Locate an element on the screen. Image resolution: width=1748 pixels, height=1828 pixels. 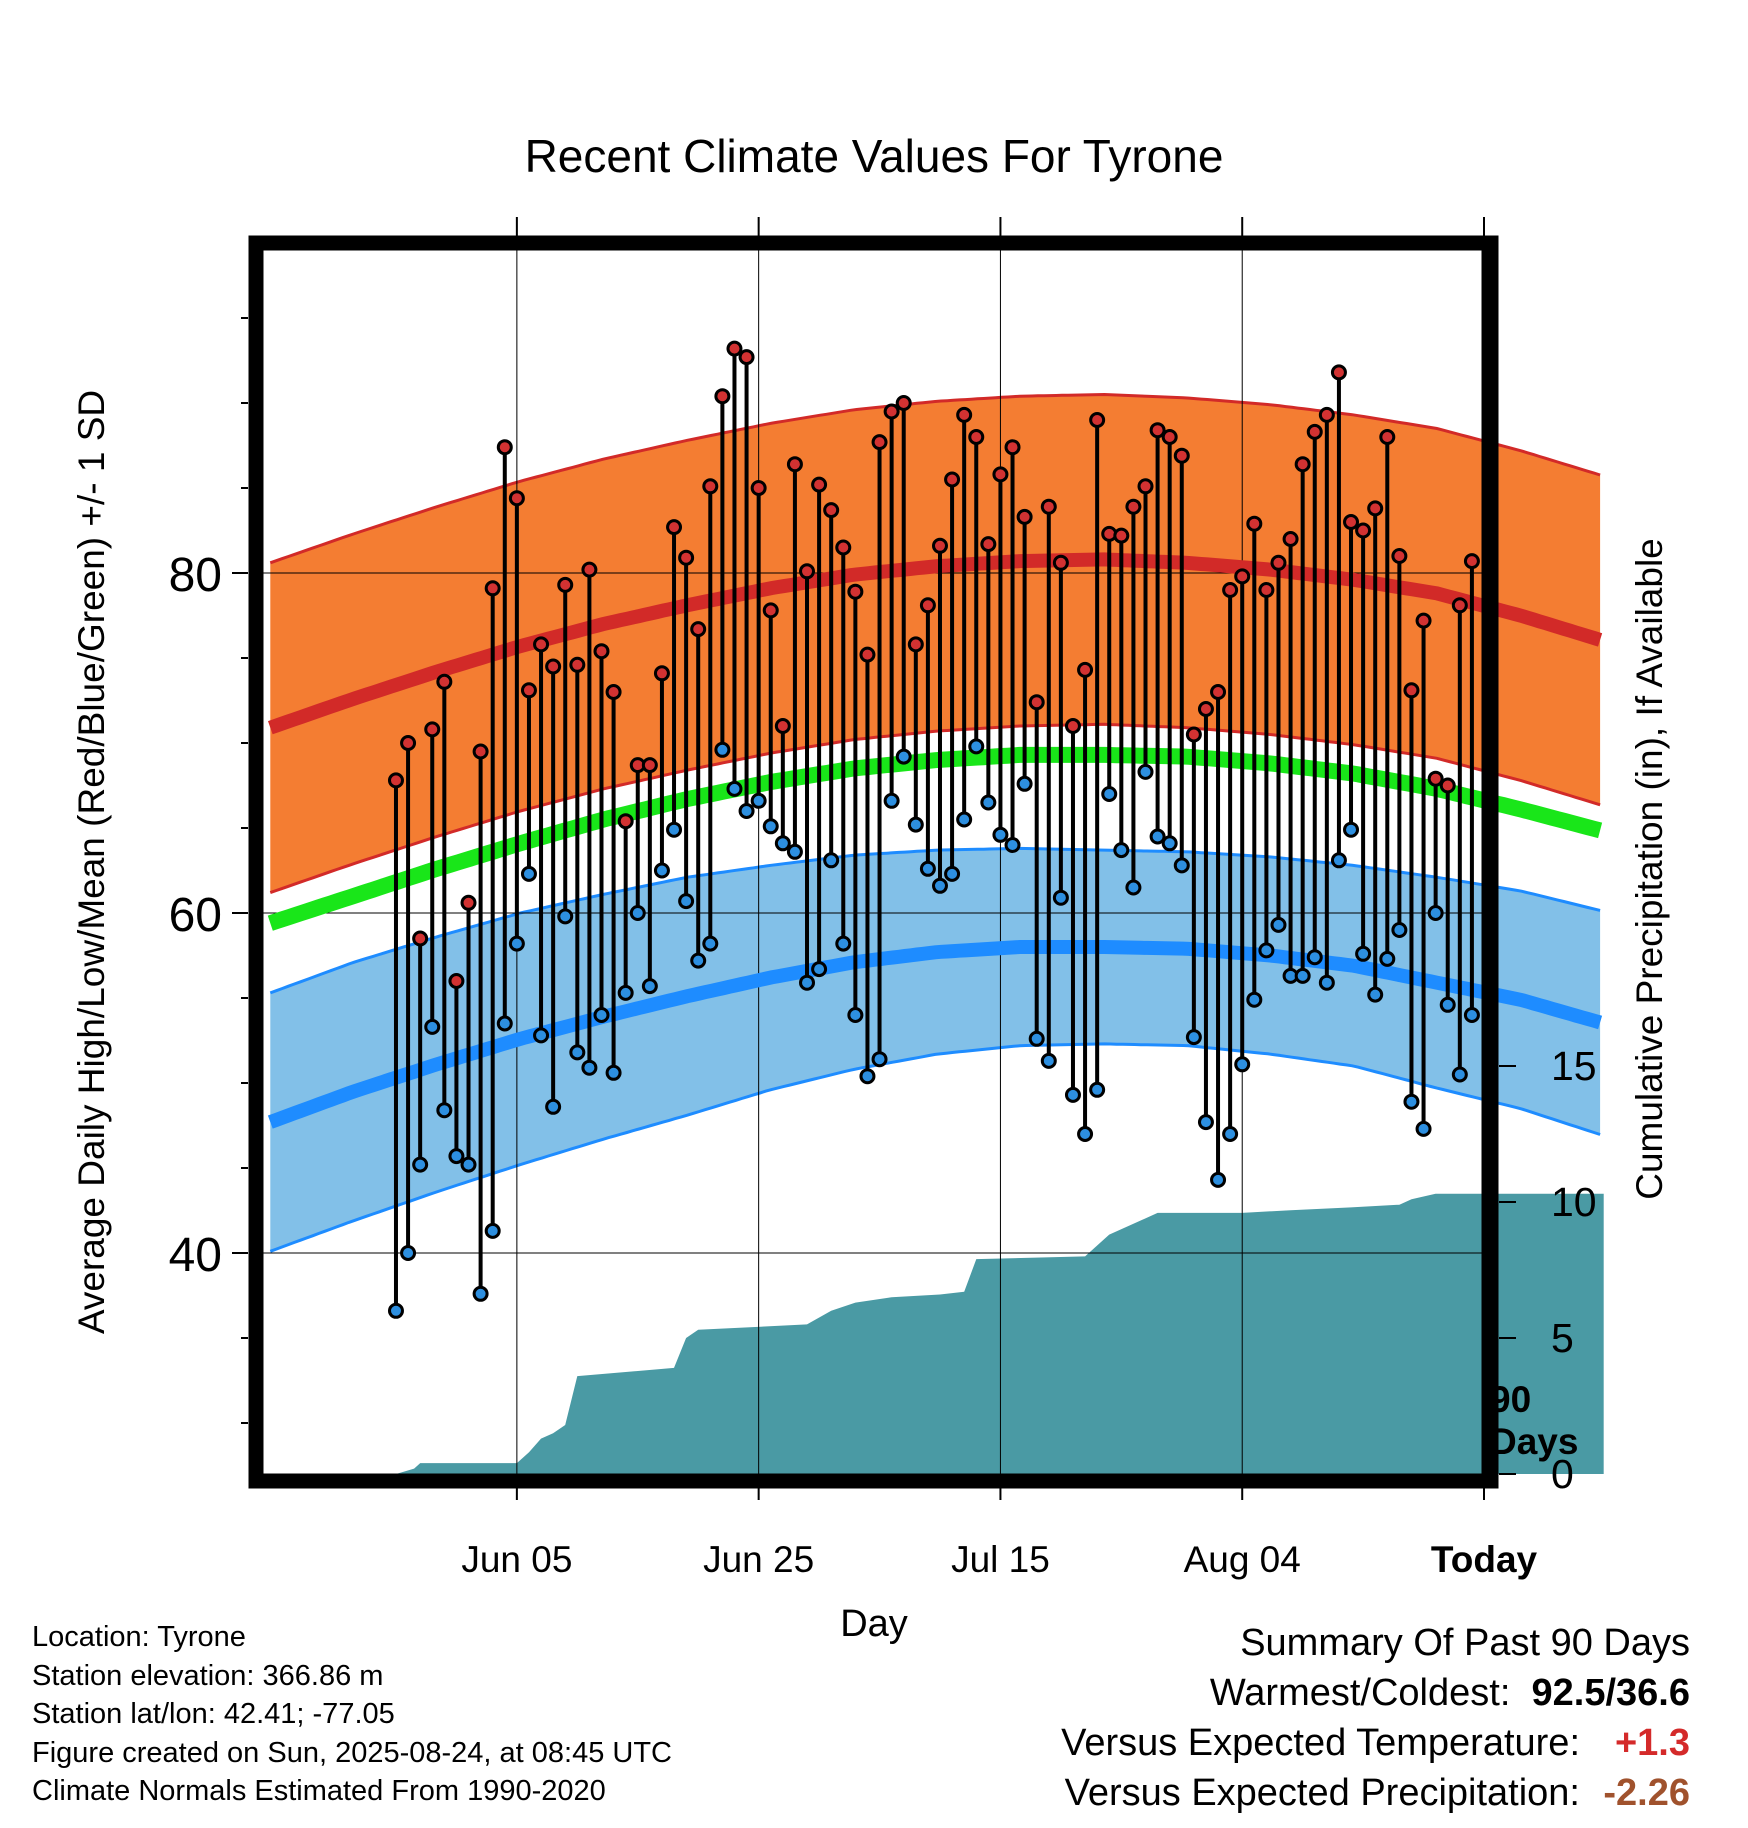
y-tick-label: 40 is located at coordinates (195, 1255).